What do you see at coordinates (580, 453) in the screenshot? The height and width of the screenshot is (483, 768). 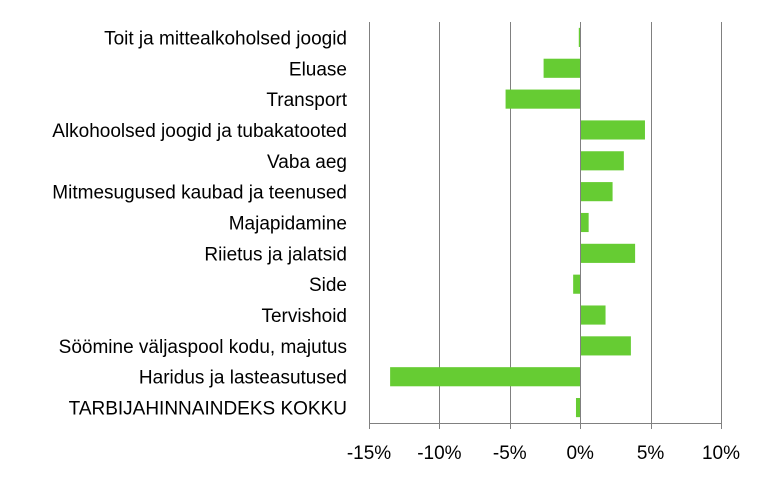 I see `x-tick-label: 0%` at bounding box center [580, 453].